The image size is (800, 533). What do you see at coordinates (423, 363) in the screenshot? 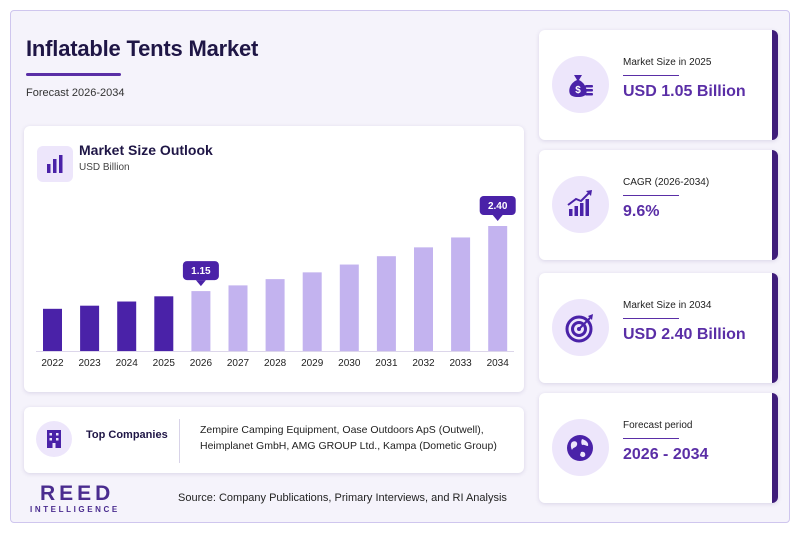
I see `x-tick-label: 2032` at bounding box center [423, 363].